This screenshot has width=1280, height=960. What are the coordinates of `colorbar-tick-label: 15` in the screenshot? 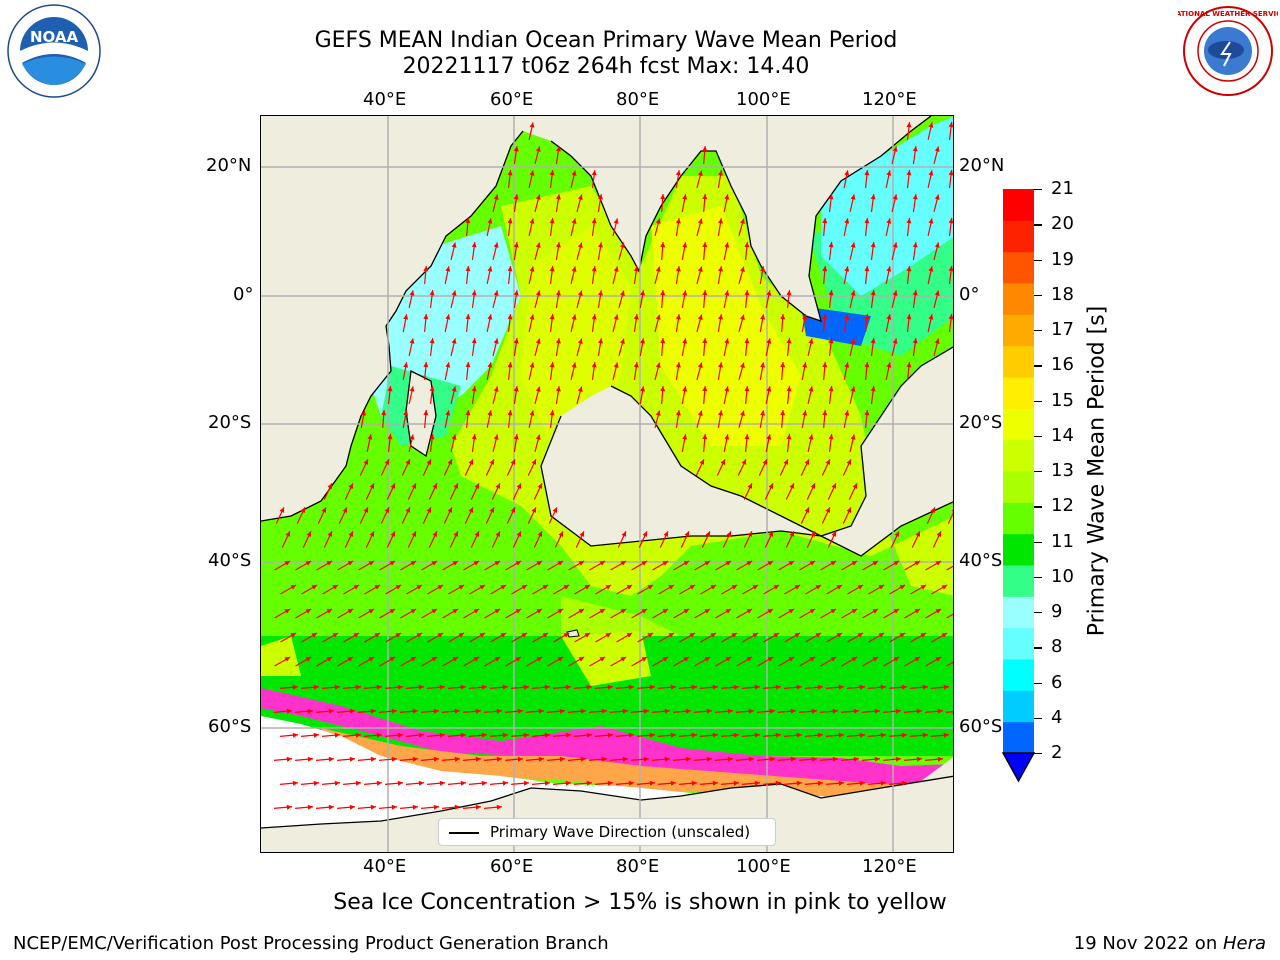 It's located at (1062, 400).